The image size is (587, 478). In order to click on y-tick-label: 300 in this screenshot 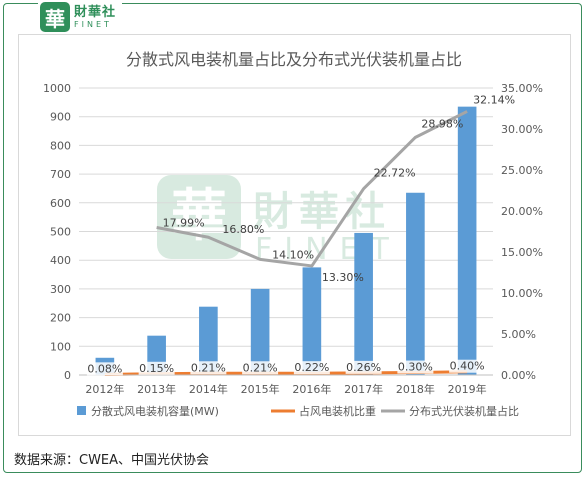, I will do `click(60, 289)`.